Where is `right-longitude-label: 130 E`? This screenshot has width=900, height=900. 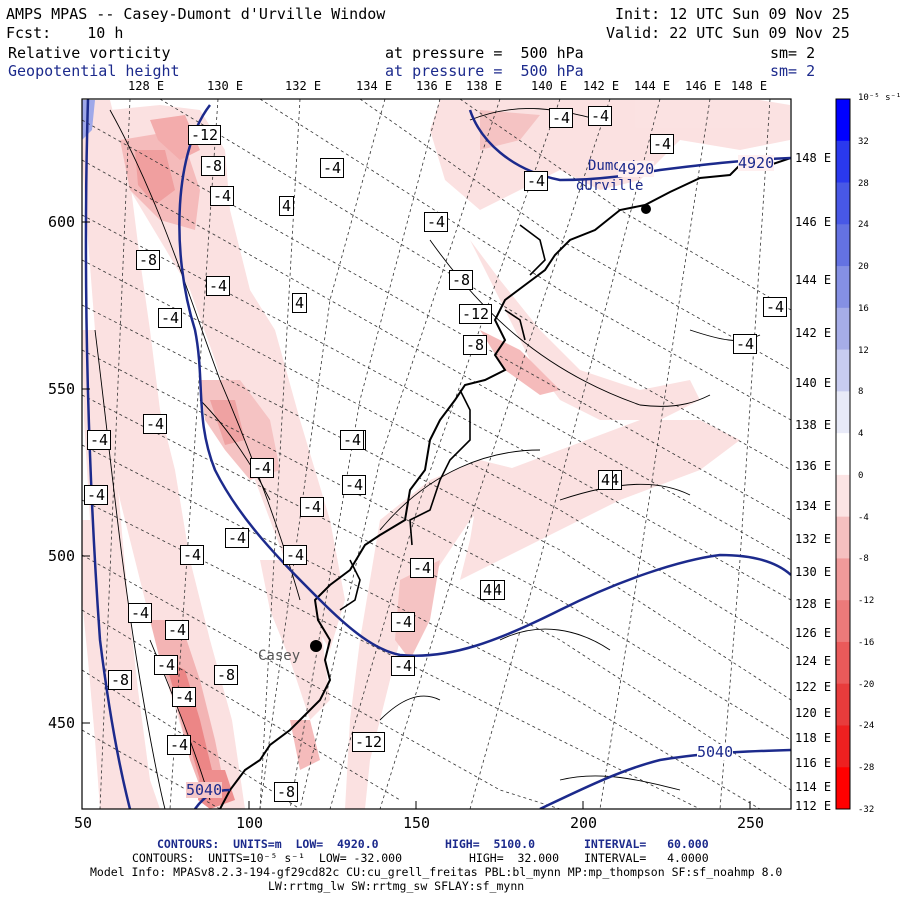
right-longitude-label: 130 E is located at coordinates (813, 572).